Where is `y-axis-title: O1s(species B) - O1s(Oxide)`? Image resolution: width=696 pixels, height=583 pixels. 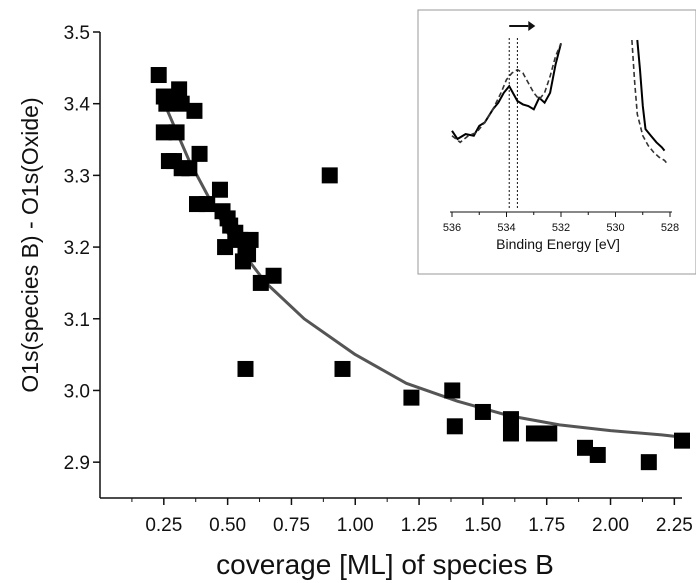
y-axis-title: O1s(species B) - O1s(Oxide) is located at coordinates (30, 244).